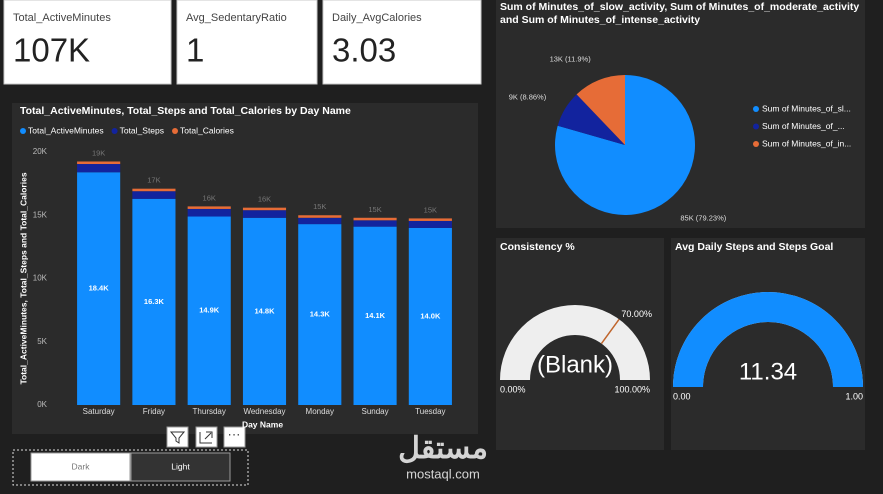 Image resolution: width=883 pixels, height=494 pixels. I want to click on chart-title: Avg Daily Steps and Steps Goal, so click(754, 247).